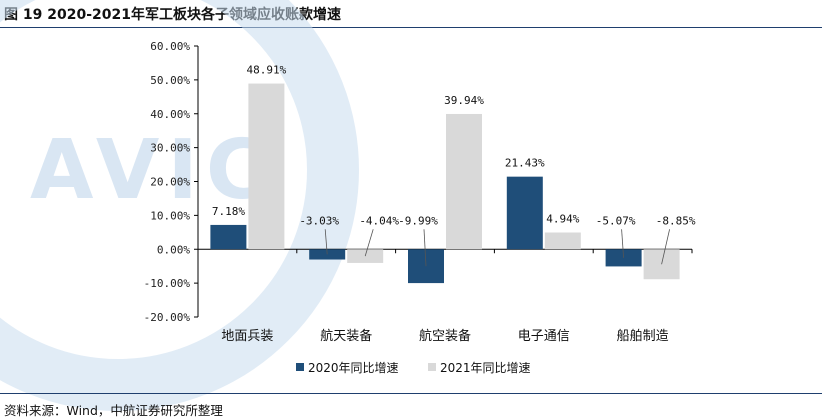 The height and width of the screenshot is (420, 822). I want to click on y-tick-label: 60.00%, so click(170, 46).